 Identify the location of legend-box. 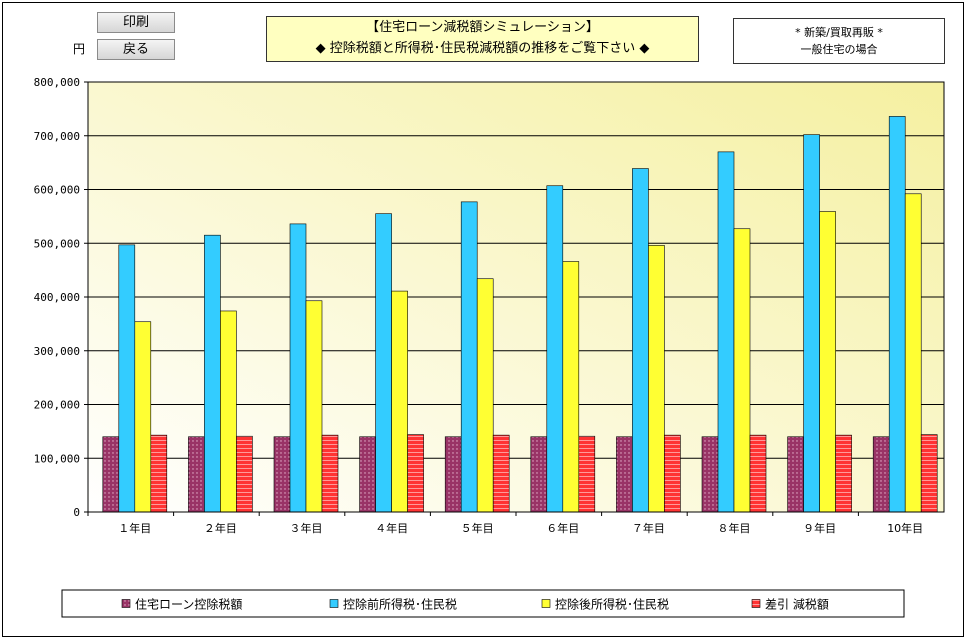
(483, 603).